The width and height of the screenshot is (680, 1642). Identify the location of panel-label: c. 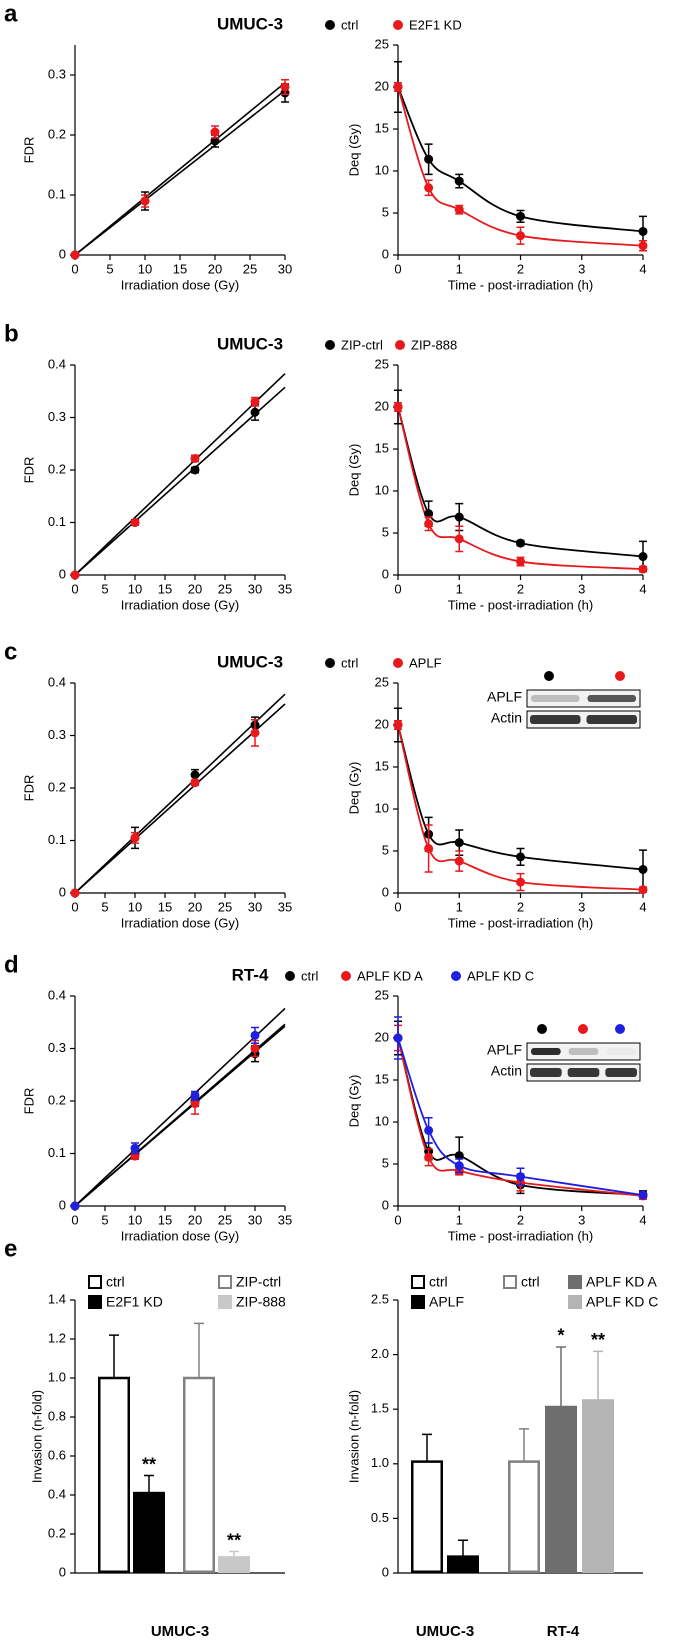
(10, 651).